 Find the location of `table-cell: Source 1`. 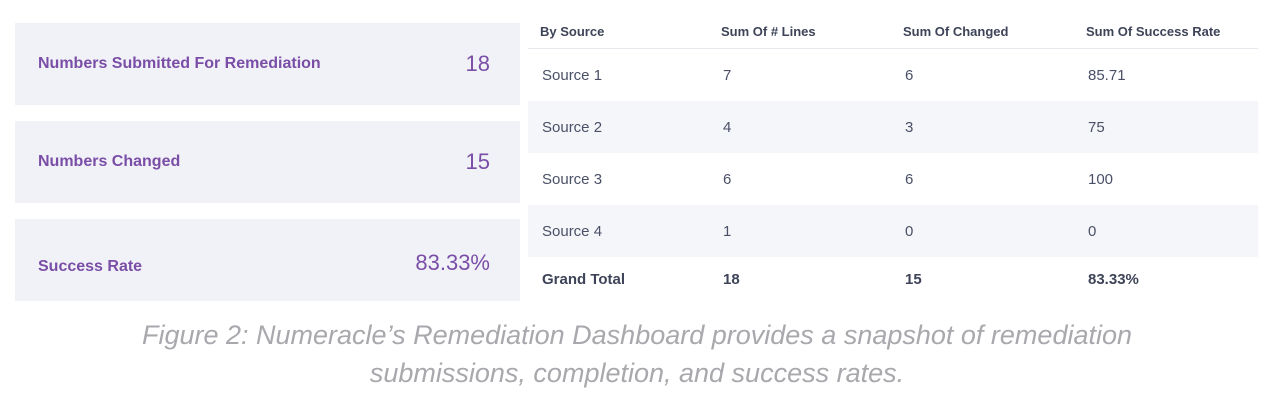

table-cell: Source 1 is located at coordinates (572, 75).